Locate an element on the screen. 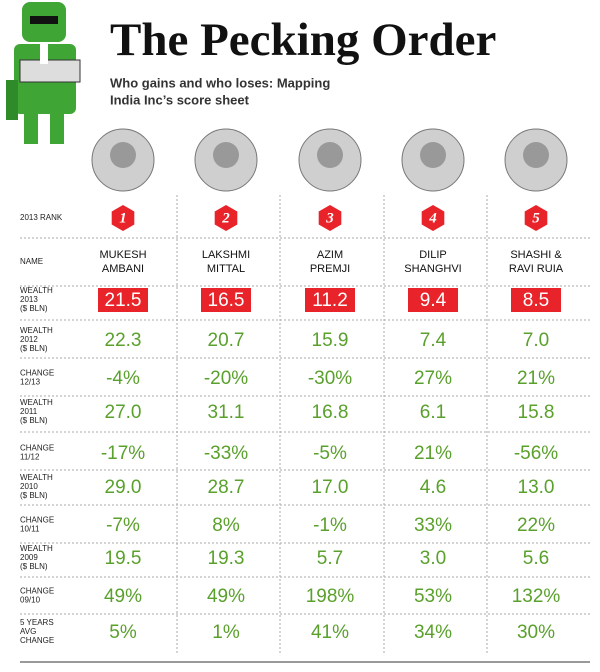  value: 19.3 is located at coordinates (226, 558).